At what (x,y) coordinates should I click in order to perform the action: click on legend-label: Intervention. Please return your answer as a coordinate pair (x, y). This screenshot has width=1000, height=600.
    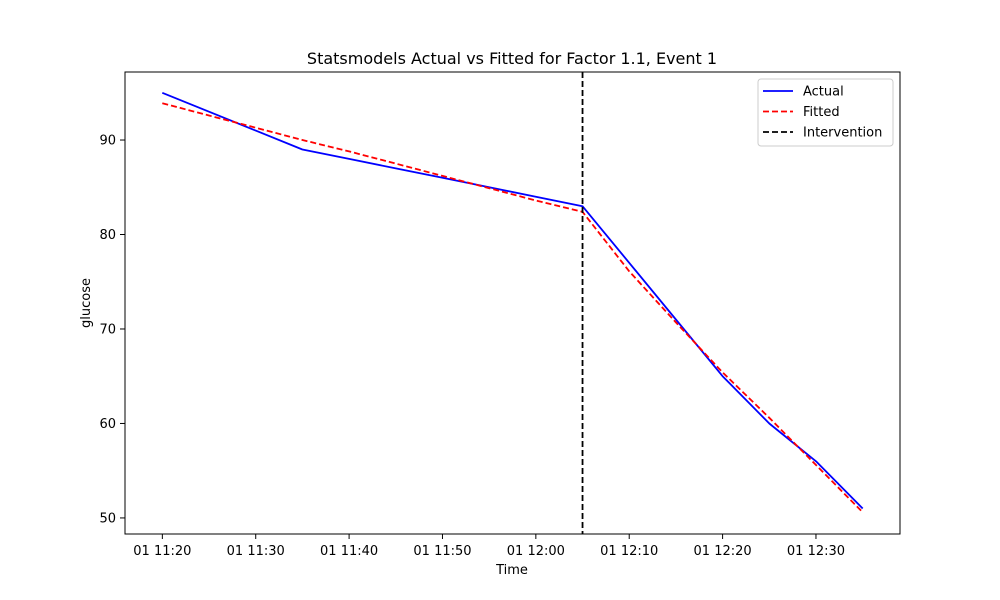
    Looking at the image, I should click on (842, 133).